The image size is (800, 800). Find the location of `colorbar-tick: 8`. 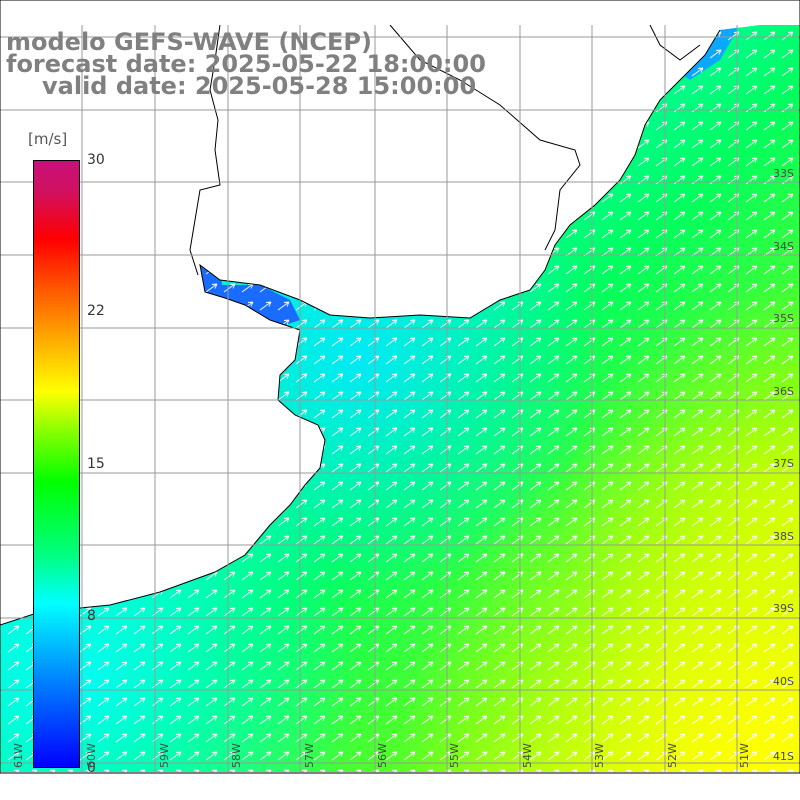

colorbar-tick: 8 is located at coordinates (91, 616).